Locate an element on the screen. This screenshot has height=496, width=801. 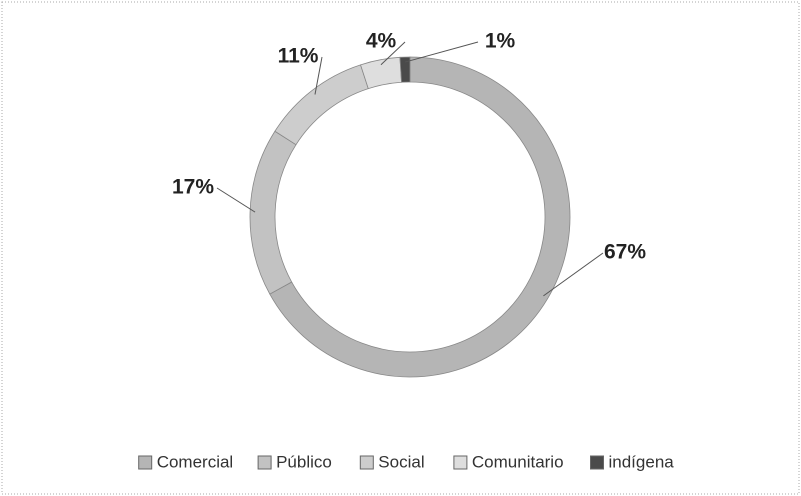
donut-segment is located at coordinates (405, 69).